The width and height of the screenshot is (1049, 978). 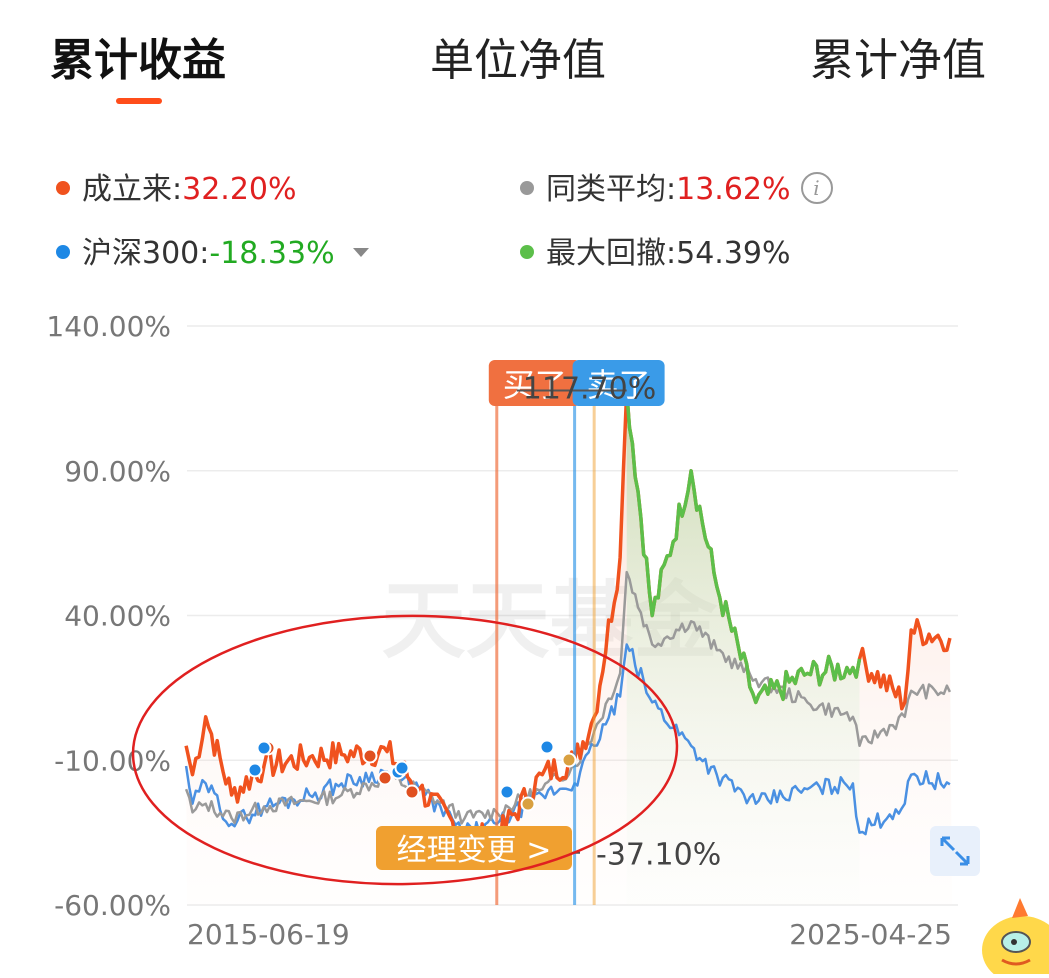 I want to click on legend-hs300: 沪深300:-18.33%, so click(x=212, y=250).